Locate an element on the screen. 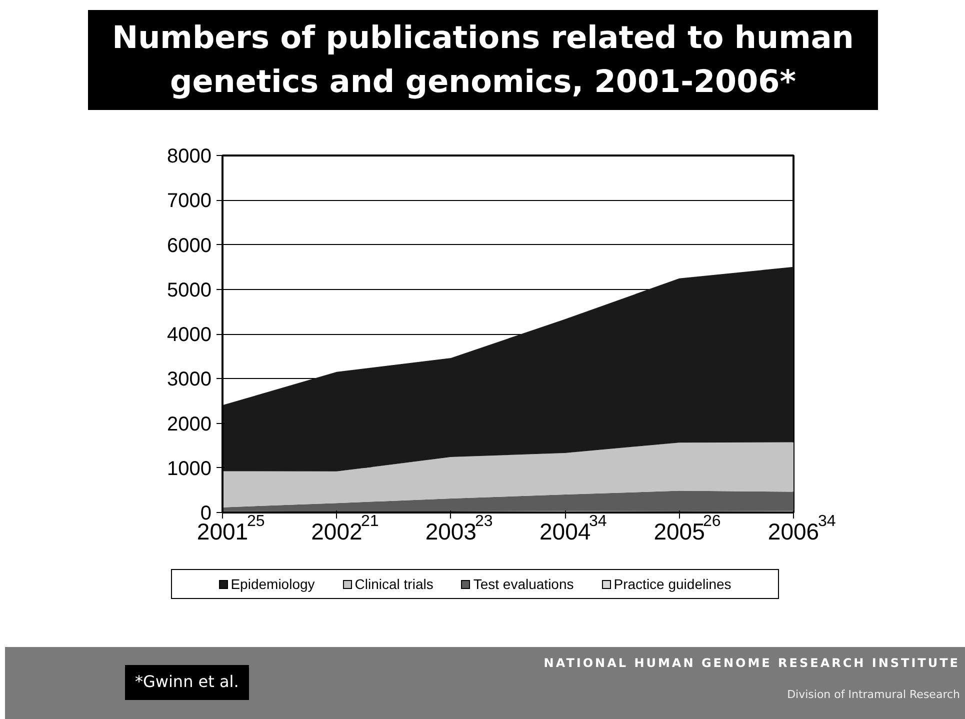 This screenshot has height=719, width=965. y-tick-label: 7000 is located at coordinates (189, 201).